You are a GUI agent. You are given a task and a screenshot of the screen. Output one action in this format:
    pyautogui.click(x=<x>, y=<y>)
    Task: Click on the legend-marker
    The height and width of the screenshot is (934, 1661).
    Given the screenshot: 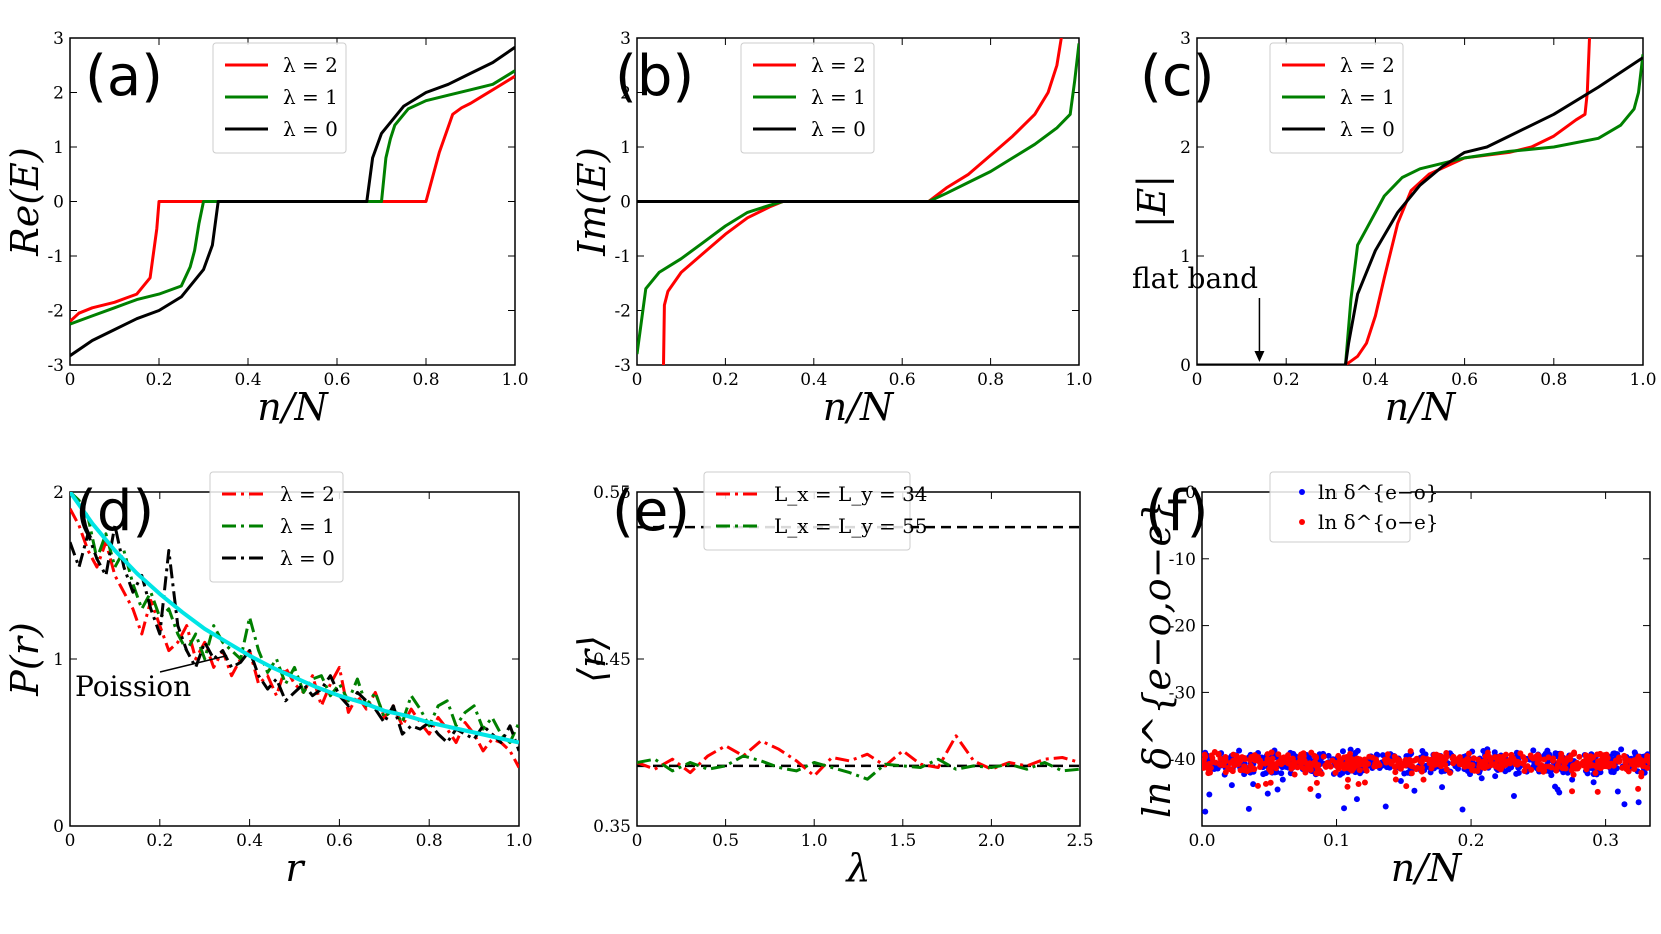 What is the action you would take?
    pyautogui.click(x=1302, y=492)
    